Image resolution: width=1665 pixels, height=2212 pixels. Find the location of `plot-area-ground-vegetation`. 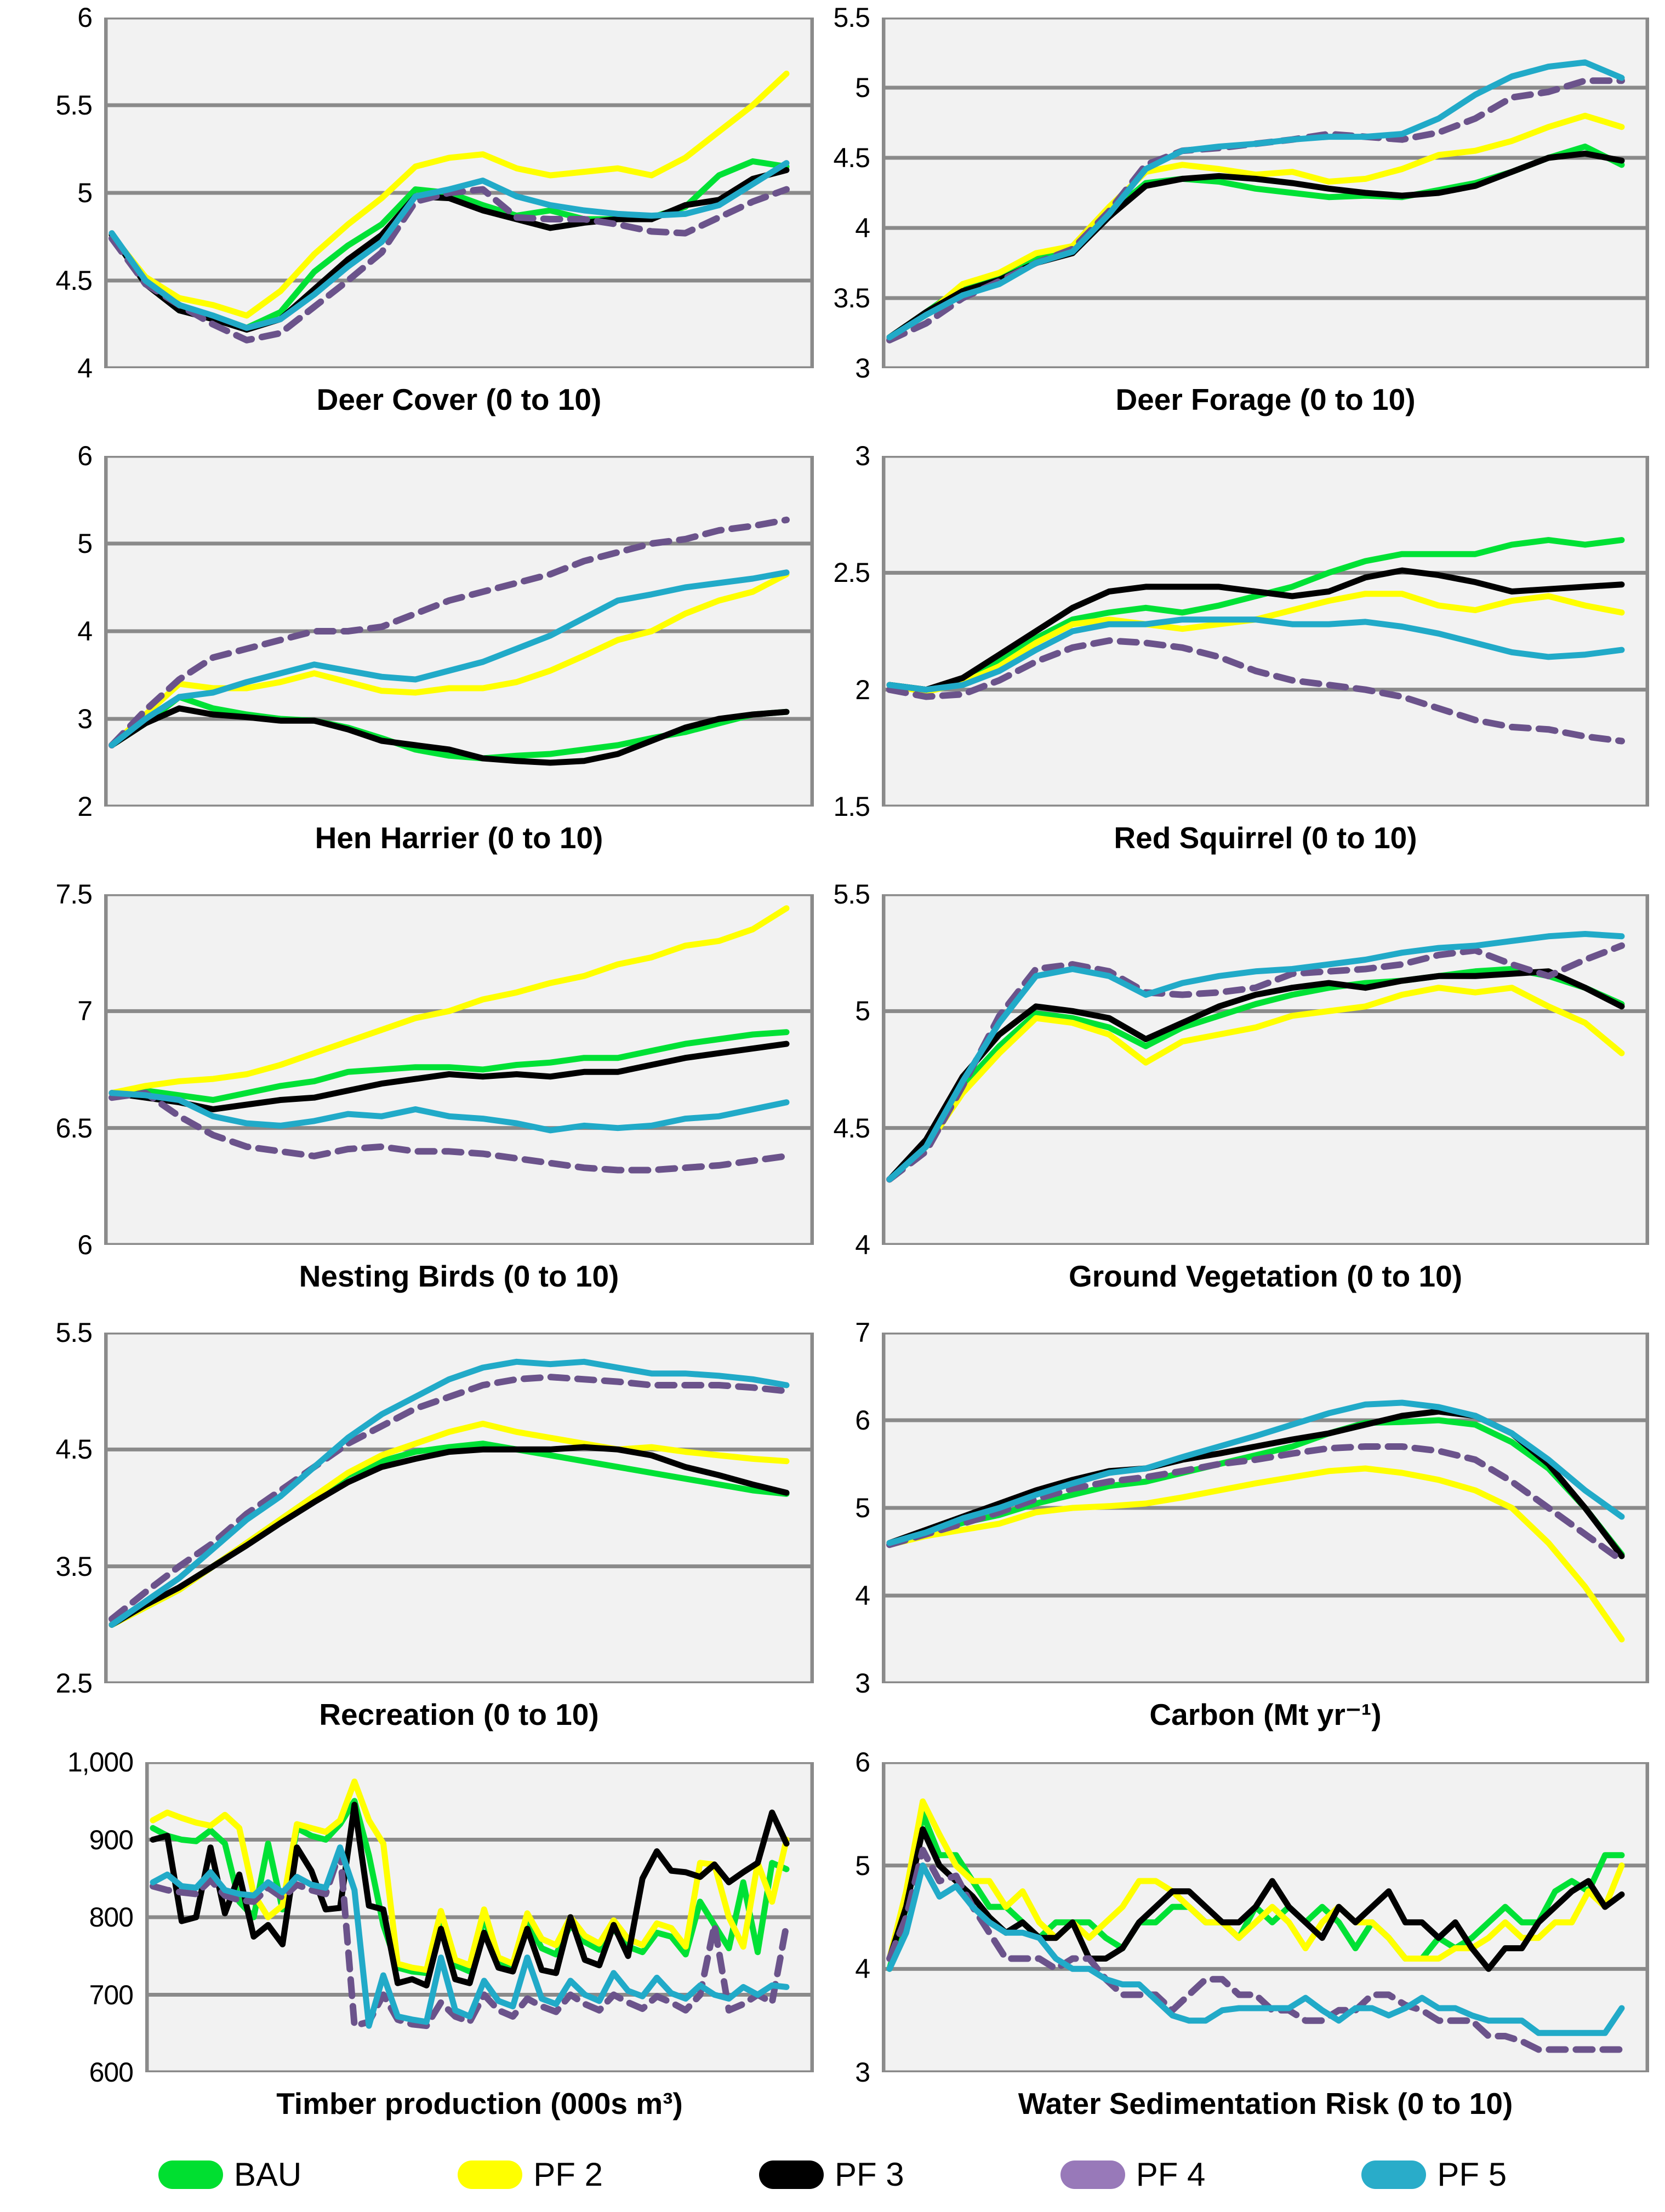

plot-area-ground-vegetation is located at coordinates (1265, 1069).